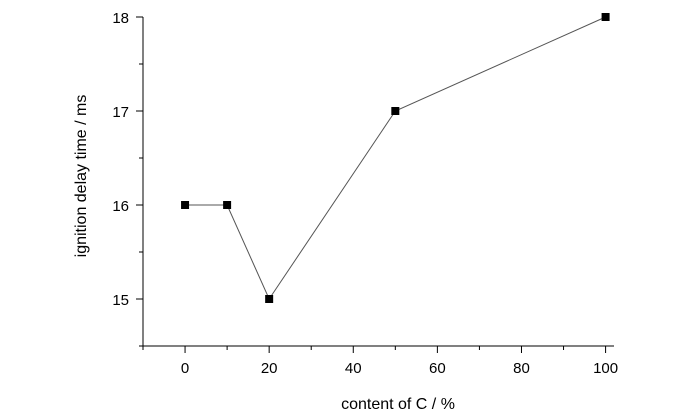  What do you see at coordinates (353, 368) in the screenshot?
I see `x-tick-label: 40` at bounding box center [353, 368].